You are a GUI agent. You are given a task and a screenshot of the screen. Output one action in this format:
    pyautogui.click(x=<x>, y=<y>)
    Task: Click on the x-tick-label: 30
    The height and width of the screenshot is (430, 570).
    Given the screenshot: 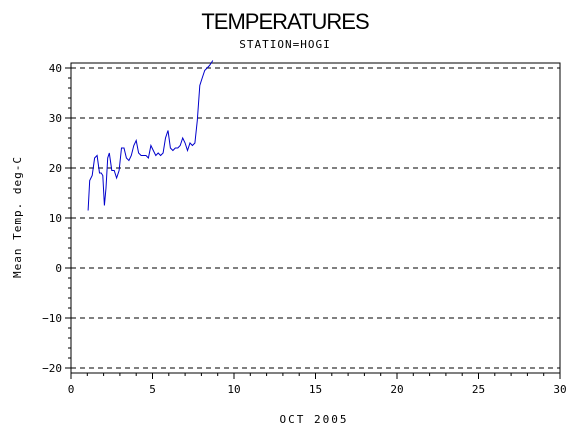 What is the action you would take?
    pyautogui.click(x=559, y=389)
    